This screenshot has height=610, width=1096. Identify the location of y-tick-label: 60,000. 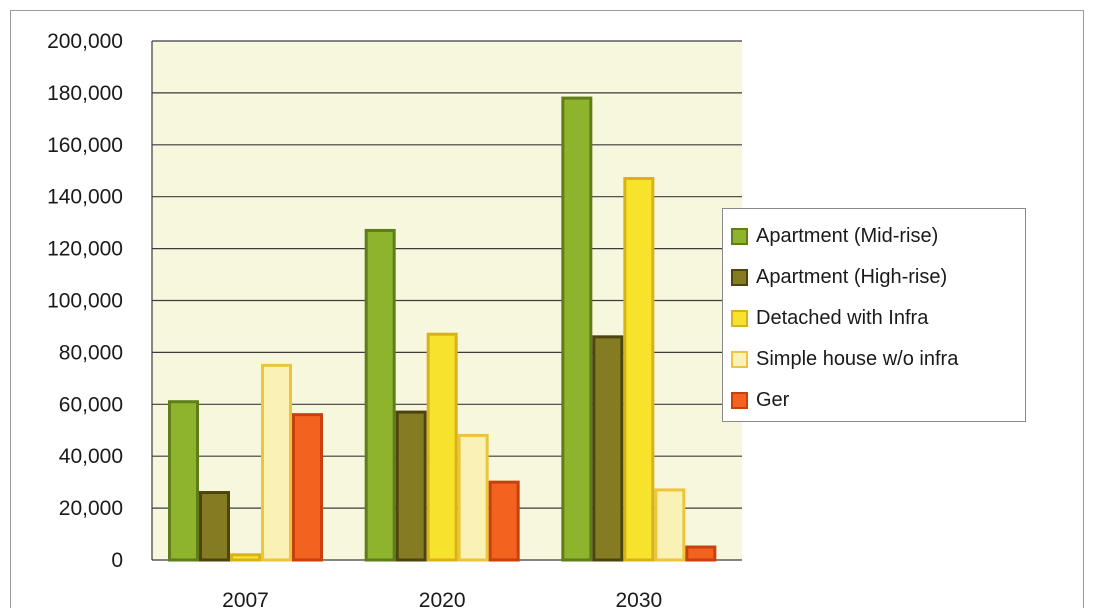
(91, 404).